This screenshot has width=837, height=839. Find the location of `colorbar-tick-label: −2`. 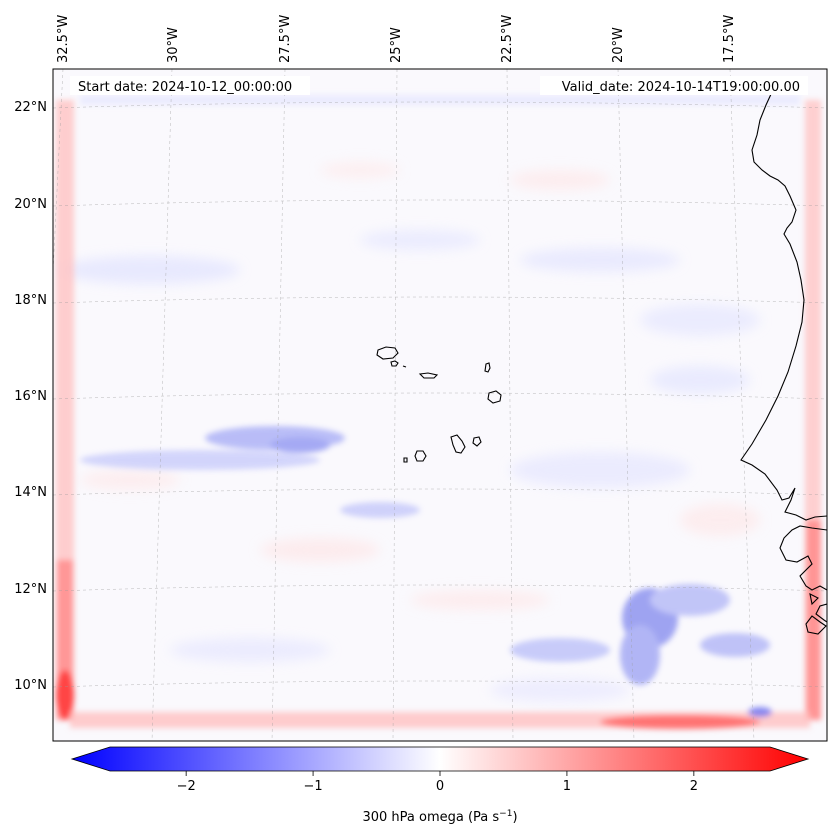

colorbar-tick-label: −2 is located at coordinates (186, 786).